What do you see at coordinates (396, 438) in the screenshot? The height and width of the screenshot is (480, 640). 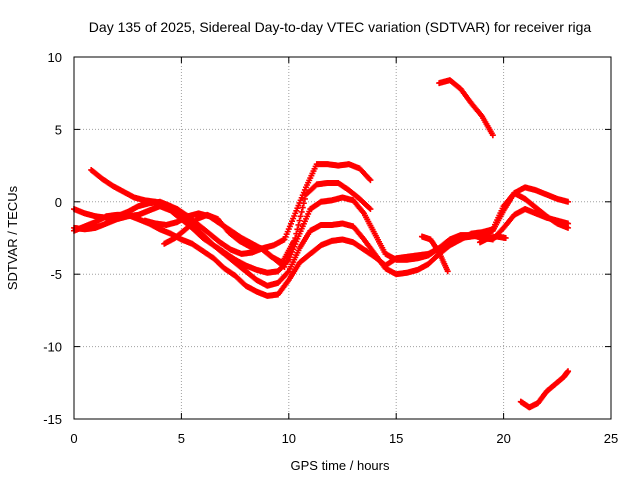 I see `x-tick-label: 15` at bounding box center [396, 438].